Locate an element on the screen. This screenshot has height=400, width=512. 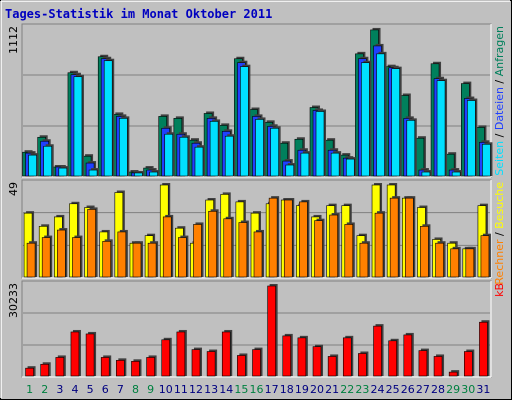
x-tick-label: 9 is located at coordinates (150, 389).